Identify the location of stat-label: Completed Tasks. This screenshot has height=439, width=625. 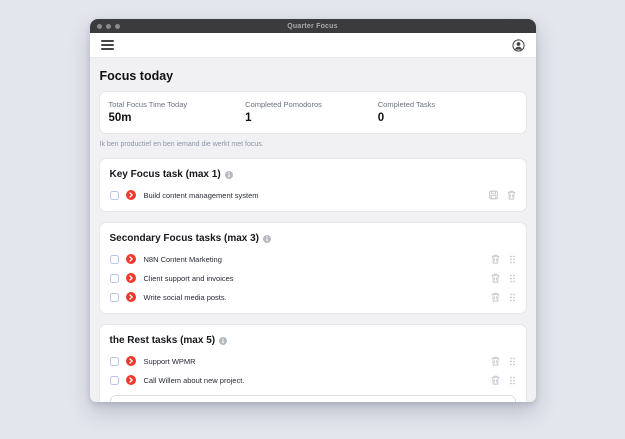
(406, 104).